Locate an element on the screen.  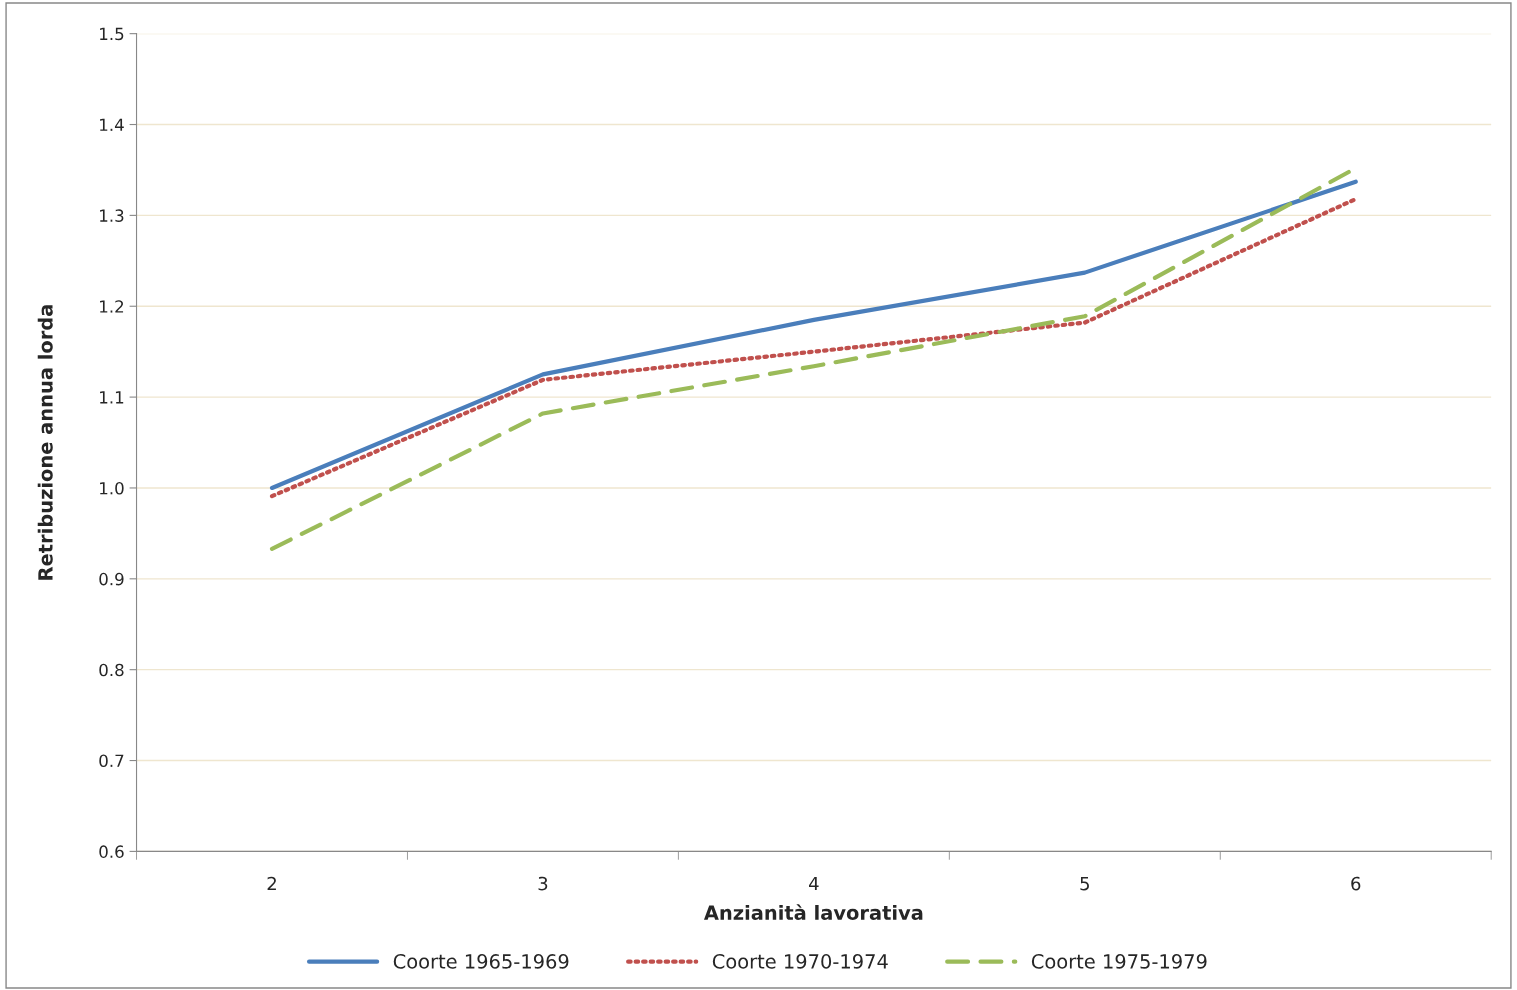
legend-label: Coorte 1965-1969 is located at coordinates (481, 961).